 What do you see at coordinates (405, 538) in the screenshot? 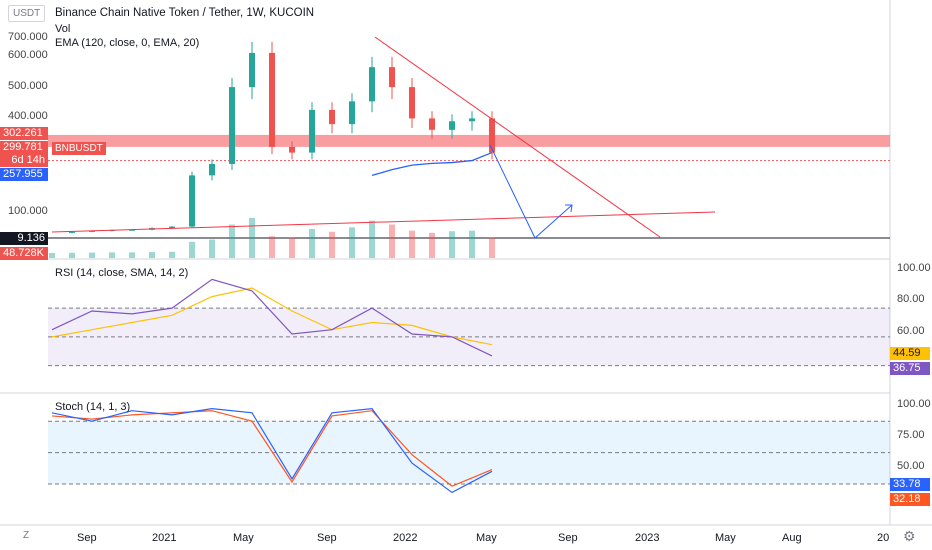
I see `time-label-2022: 2022` at bounding box center [405, 538].